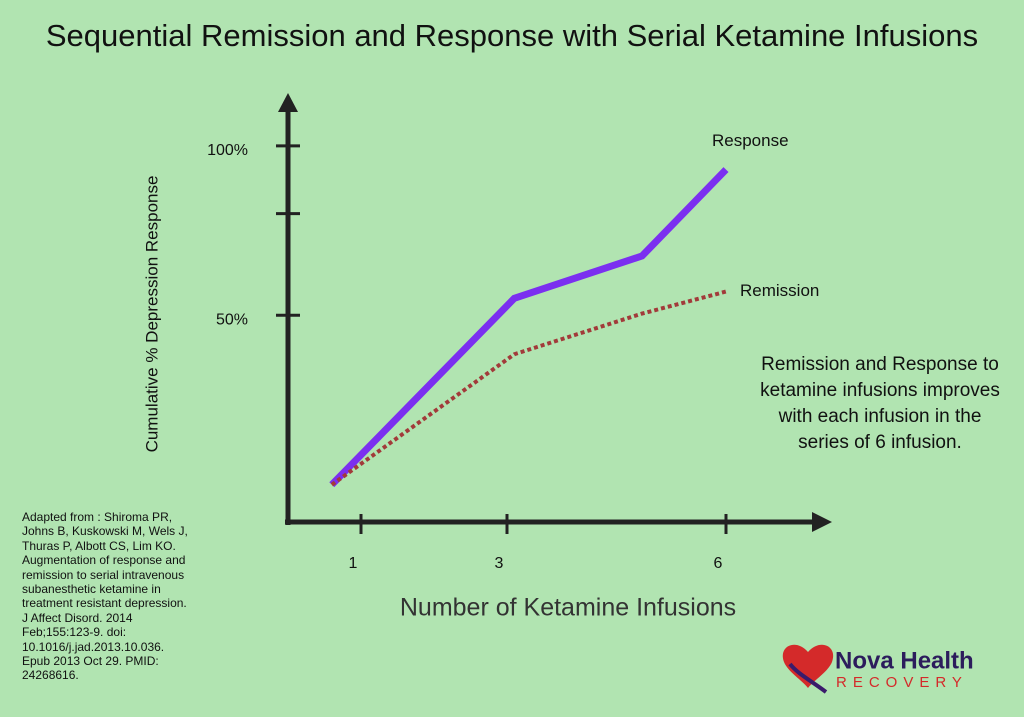  Describe the element at coordinates (822, 522) in the screenshot. I see `x-arrow` at that location.